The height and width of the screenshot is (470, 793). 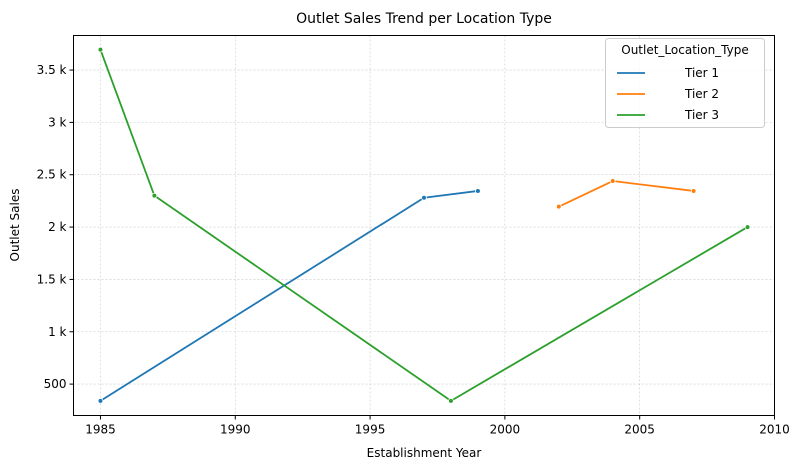 I want to click on legend-label-tier-1: Tier 1, so click(x=701, y=73).